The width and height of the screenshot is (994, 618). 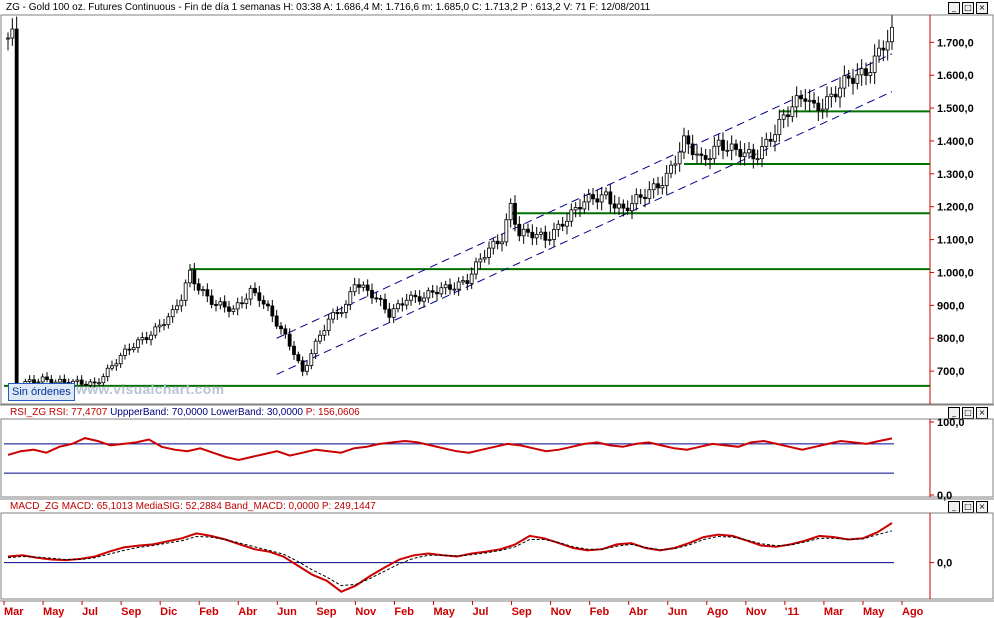 What do you see at coordinates (450, 449) in the screenshot?
I see `rsi-line` at bounding box center [450, 449].